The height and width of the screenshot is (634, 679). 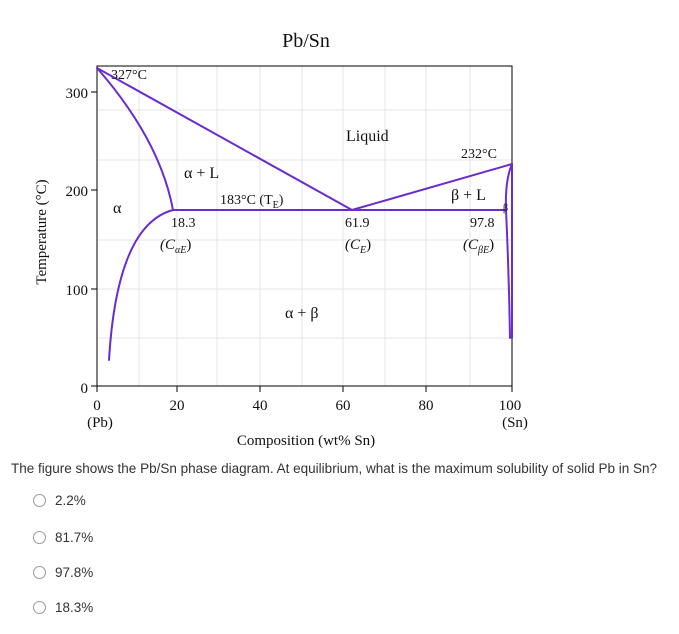 What do you see at coordinates (177, 406) in the screenshot?
I see `x-tick-label: 20` at bounding box center [177, 406].